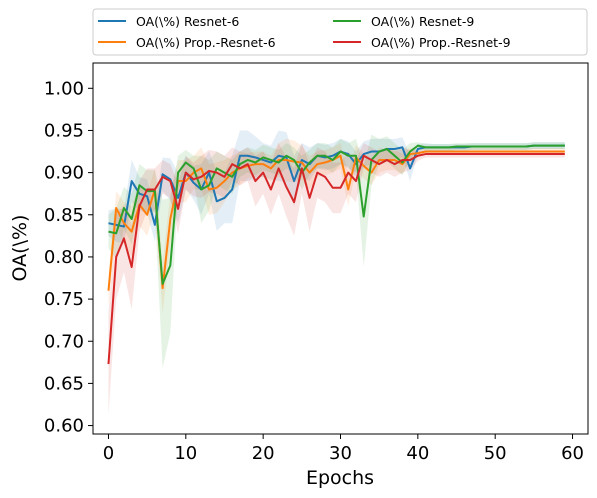 This screenshot has height=498, width=597. Describe the element at coordinates (64, 257) in the screenshot. I see `y-tick-label: 0.80` at that location.